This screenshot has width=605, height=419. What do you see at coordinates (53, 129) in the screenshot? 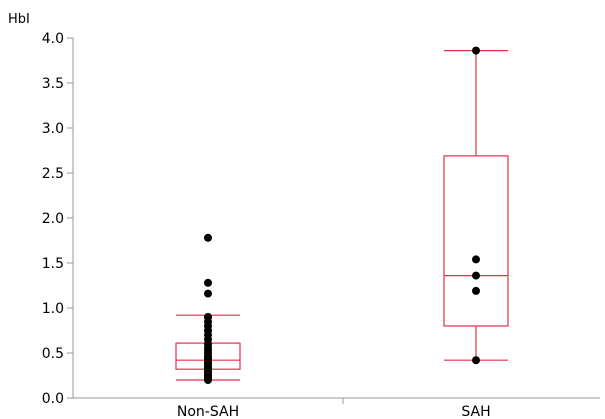
I see `y-tick-label: 3.0` at bounding box center [53, 129].